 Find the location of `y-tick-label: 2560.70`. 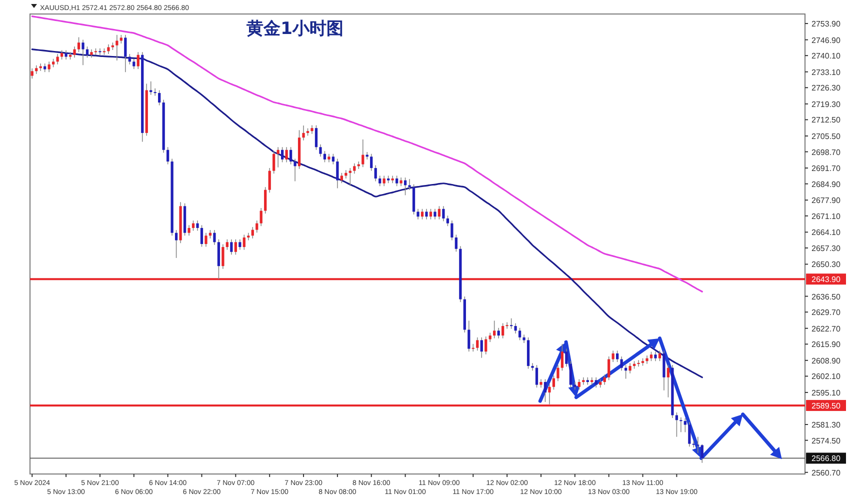

y-tick-label: 2560.70 is located at coordinates (827, 473).